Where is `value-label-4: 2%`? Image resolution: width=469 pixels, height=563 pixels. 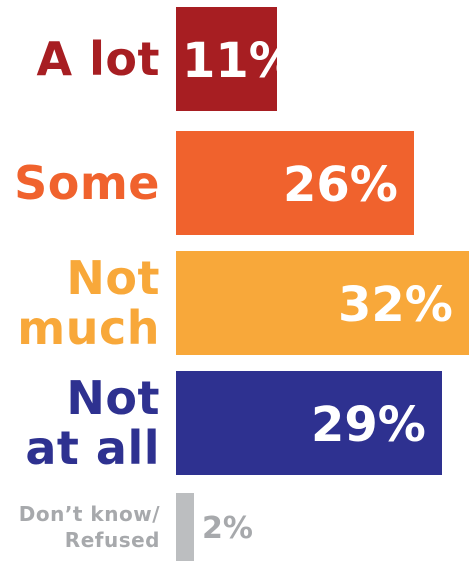 value-label-4: 2% is located at coordinates (227, 528).